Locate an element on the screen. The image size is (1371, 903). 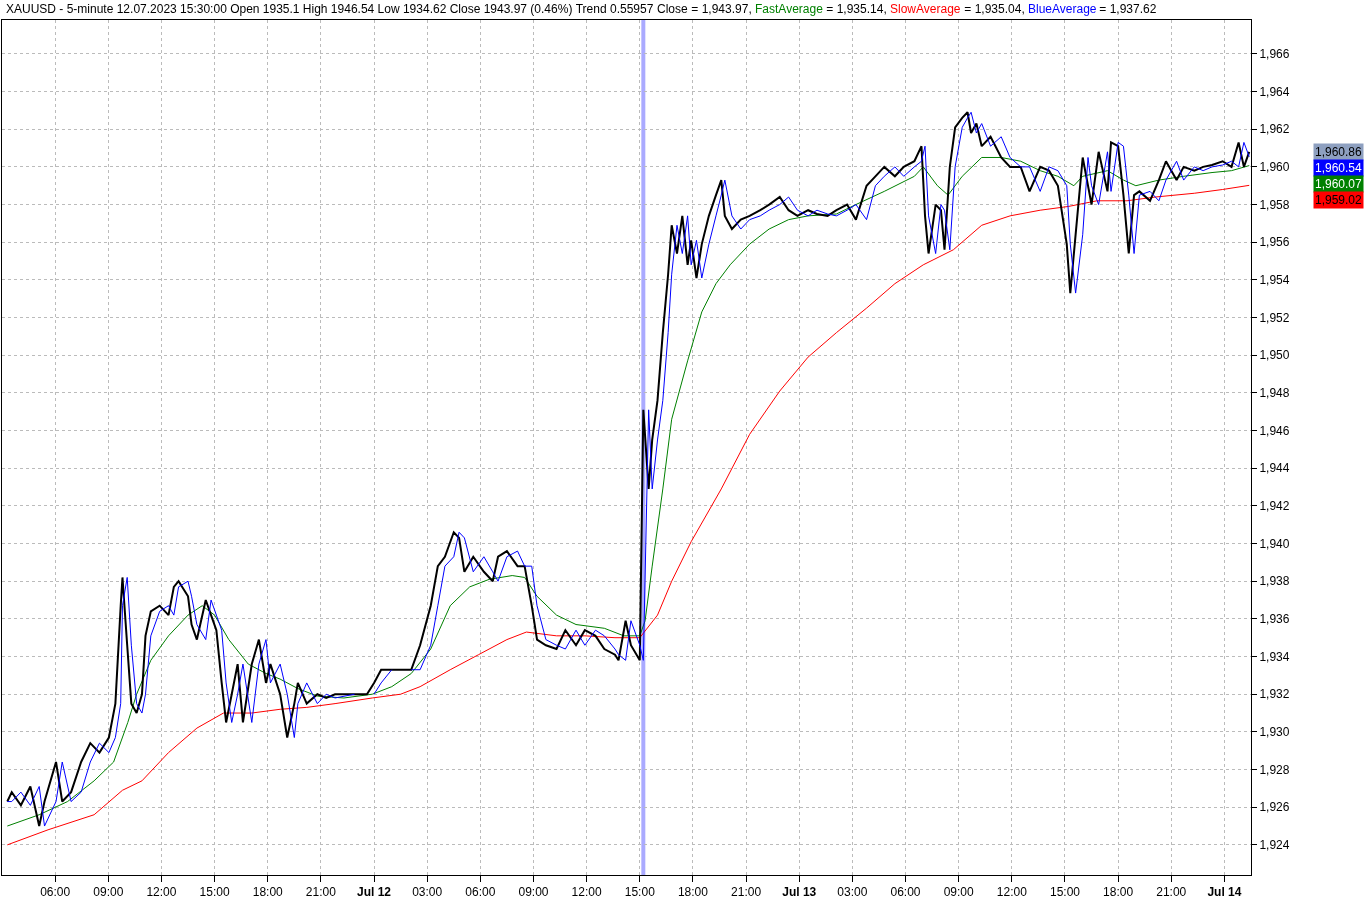
y-tick-label: 1,938 is located at coordinates (1274, 581).